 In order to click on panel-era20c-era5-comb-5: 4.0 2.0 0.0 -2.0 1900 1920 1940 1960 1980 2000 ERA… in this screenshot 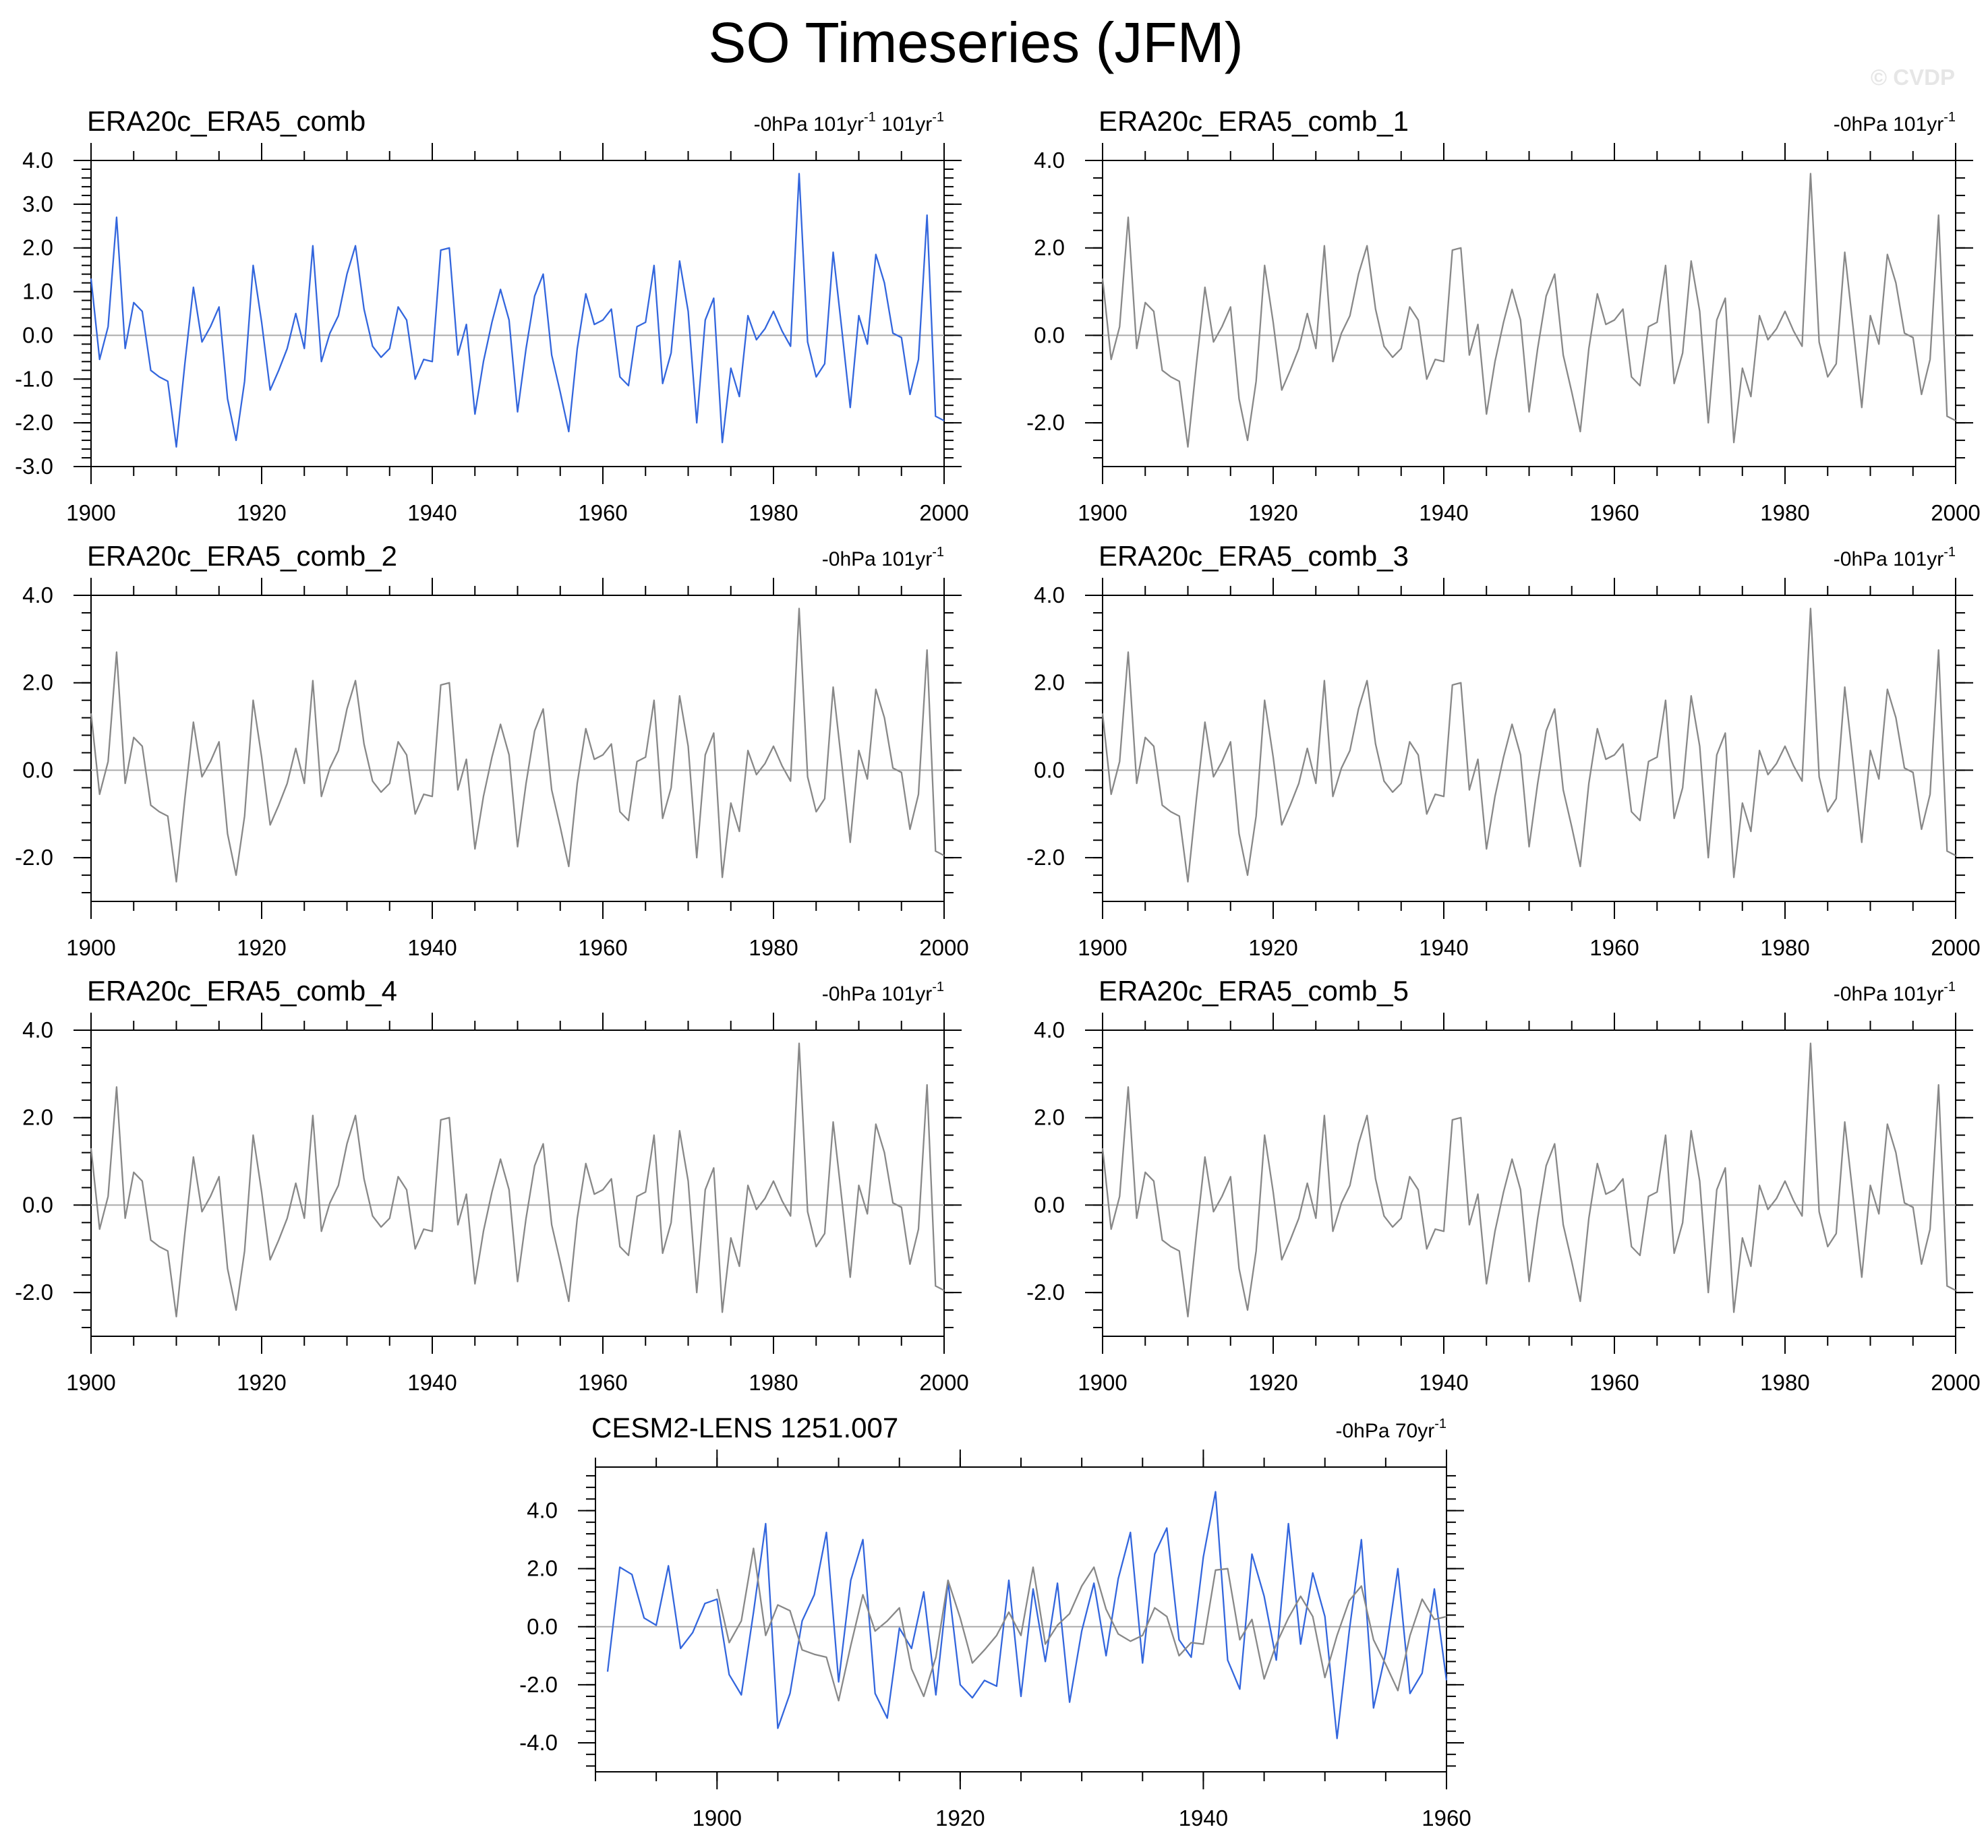, I will do `click(1503, 1185)`.